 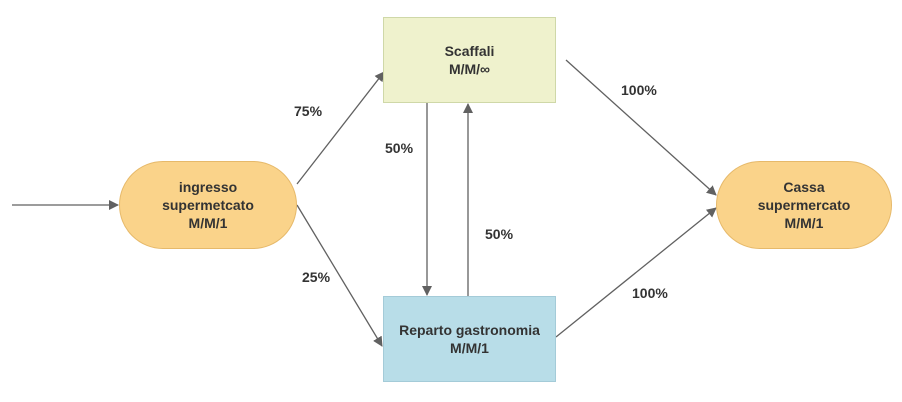 I want to click on edge-entrance-to-deli, so click(x=339, y=275).